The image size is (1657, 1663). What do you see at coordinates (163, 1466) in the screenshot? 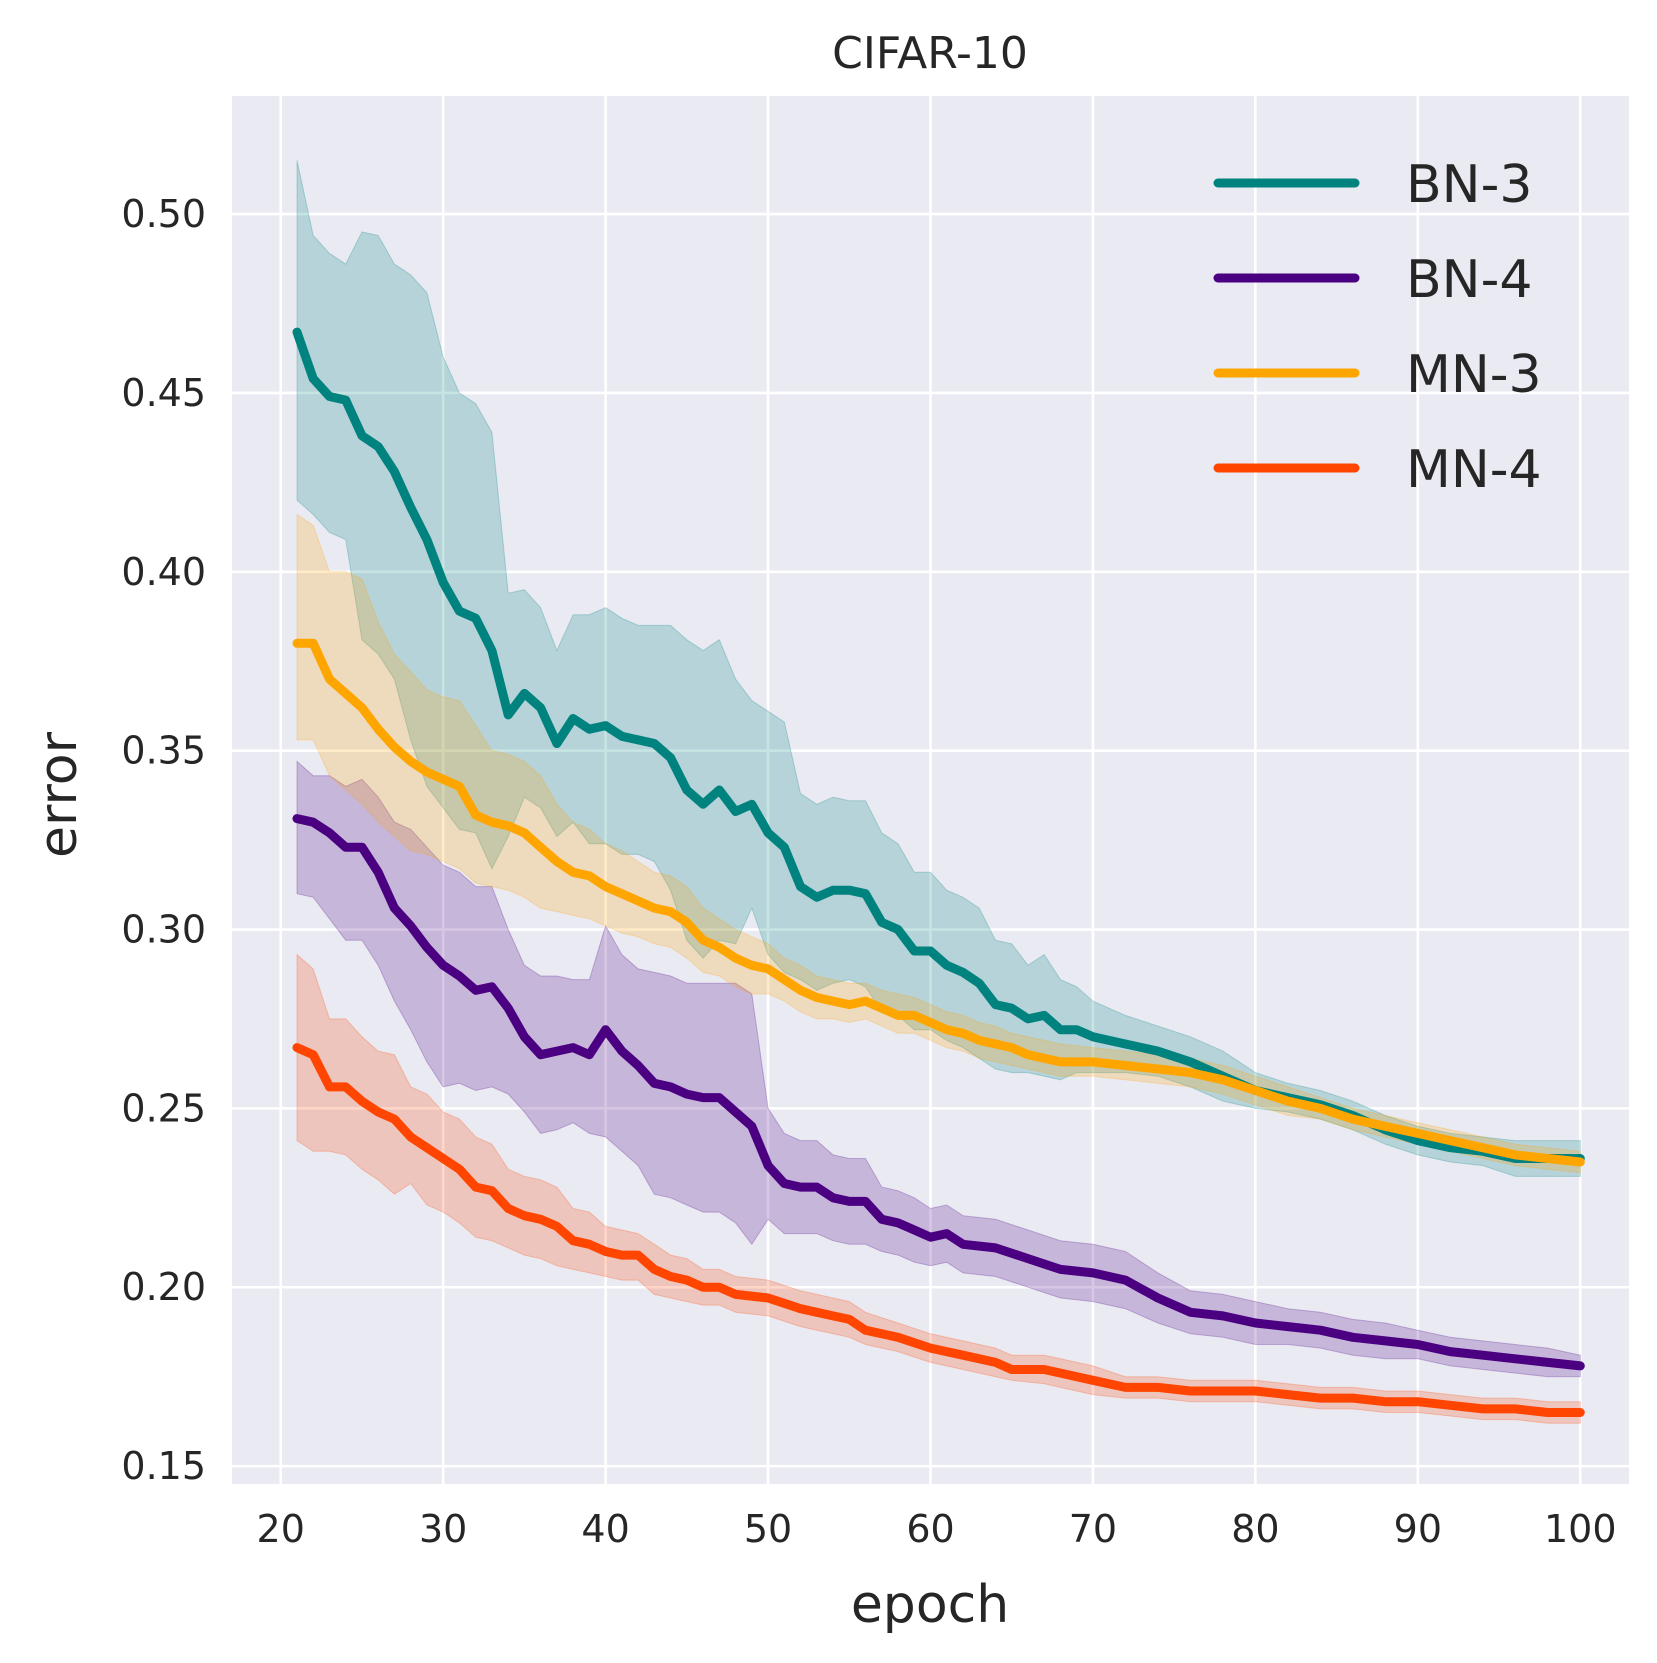
I see `y-tick-label: 0.15` at bounding box center [163, 1466].